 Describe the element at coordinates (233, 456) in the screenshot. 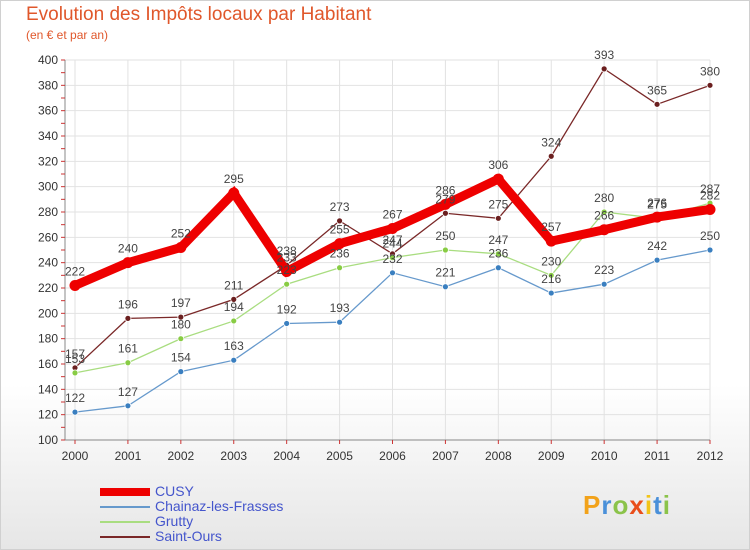

I see `x-tick-label: 2003` at that location.